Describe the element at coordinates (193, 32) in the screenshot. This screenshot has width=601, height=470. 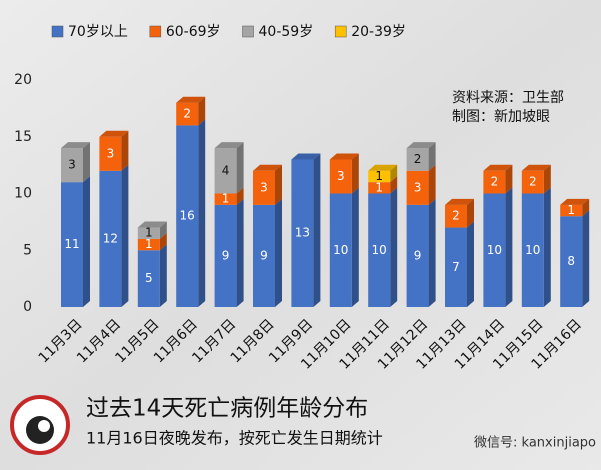
I see `legend-label: 60-69岁` at that location.